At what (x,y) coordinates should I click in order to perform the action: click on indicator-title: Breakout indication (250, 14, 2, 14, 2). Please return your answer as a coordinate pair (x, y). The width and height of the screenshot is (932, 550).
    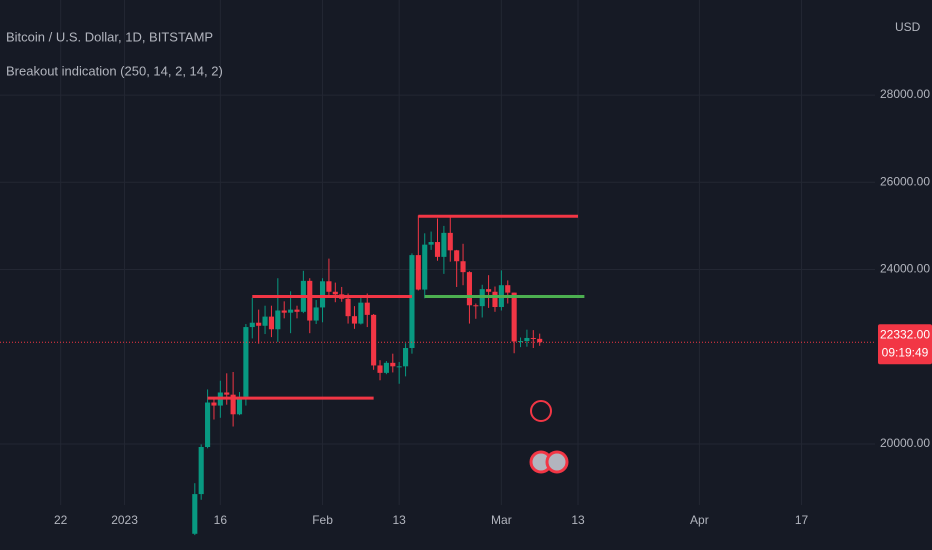
    Looking at the image, I should click on (114, 70).